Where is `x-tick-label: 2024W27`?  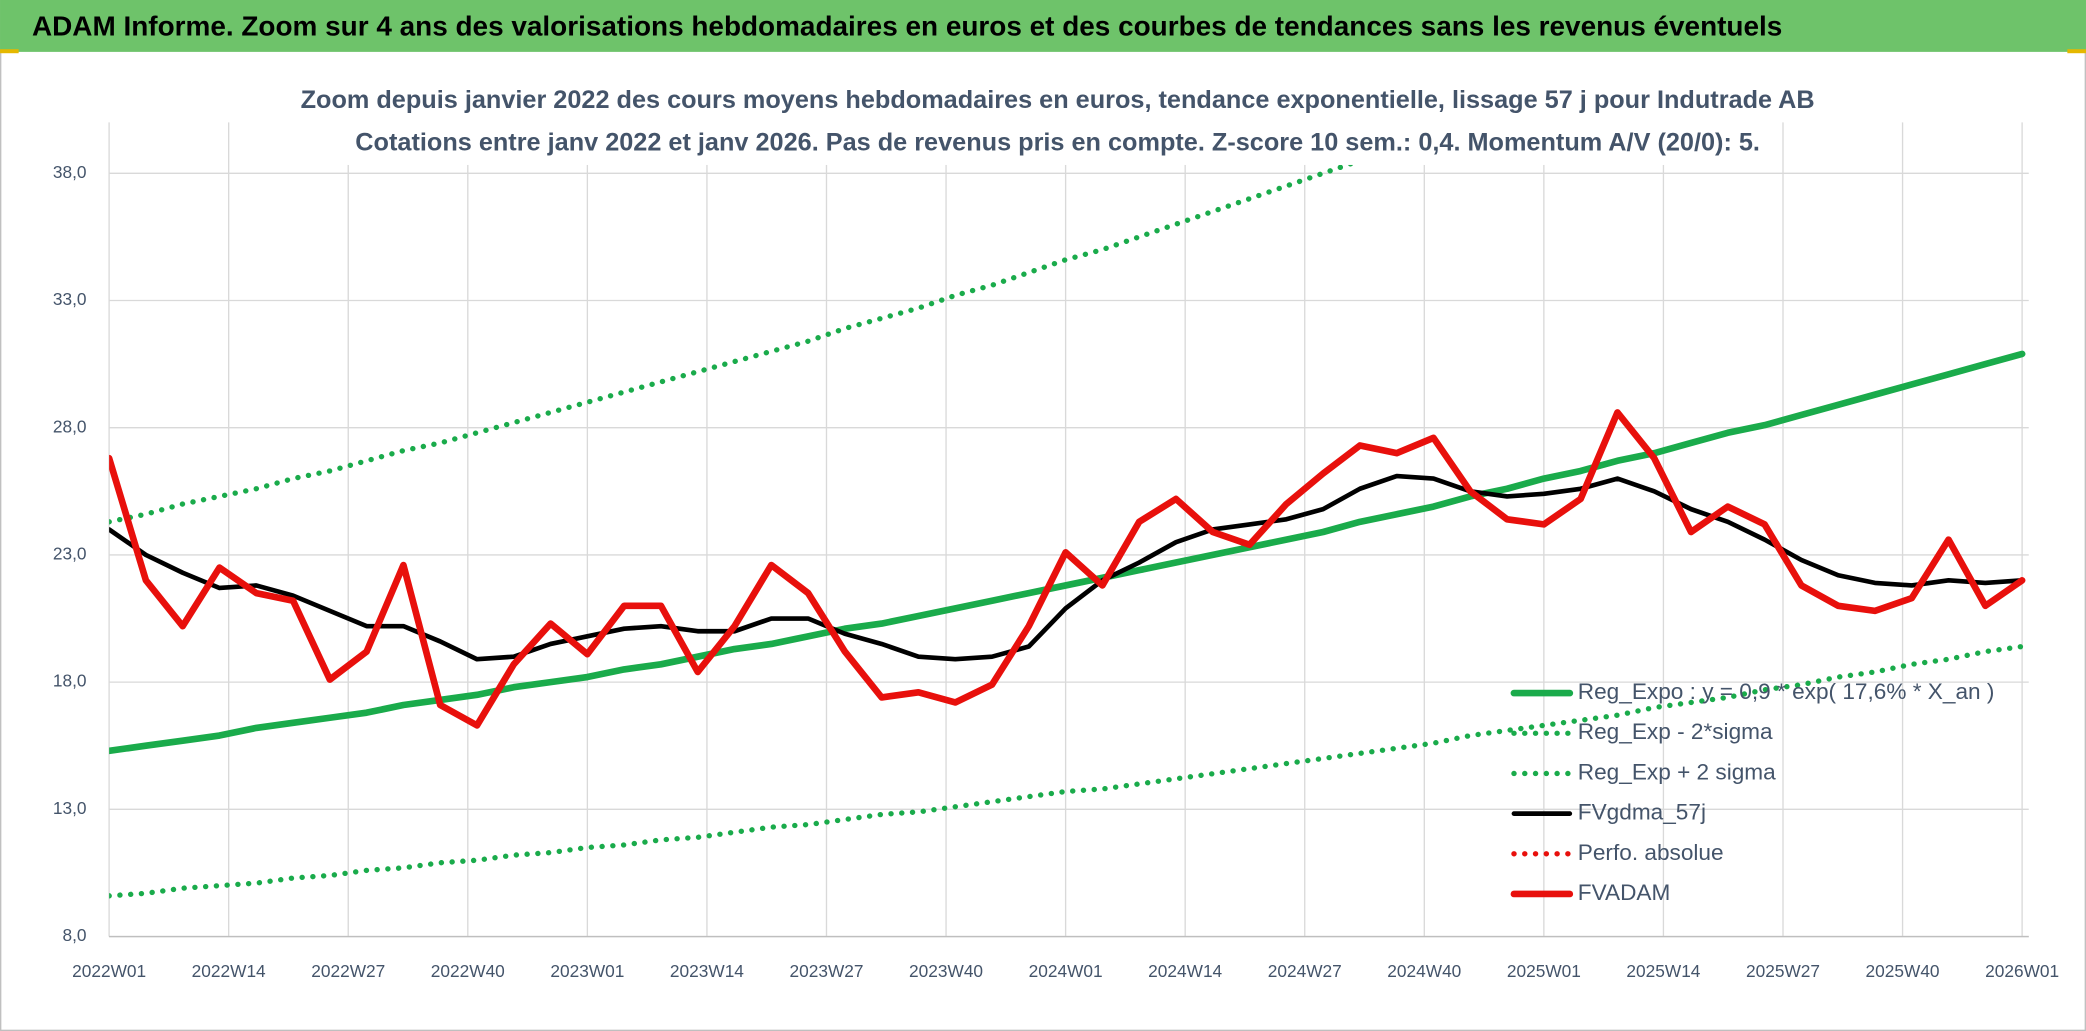
x-tick-label: 2024W27 is located at coordinates (1305, 971).